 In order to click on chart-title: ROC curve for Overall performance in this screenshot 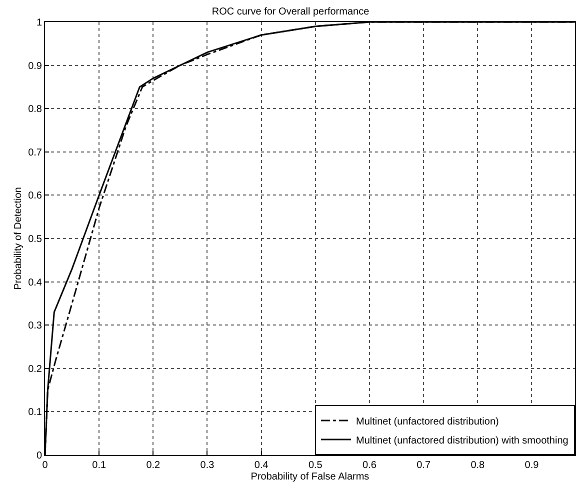, I will do `click(291, 12)`.